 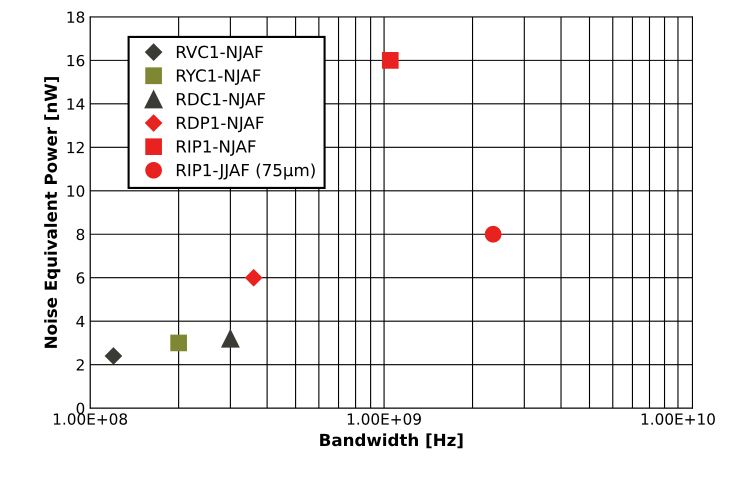 What do you see at coordinates (384, 419) in the screenshot?
I see `x-tick-label: 1.00E+09` at bounding box center [384, 419].